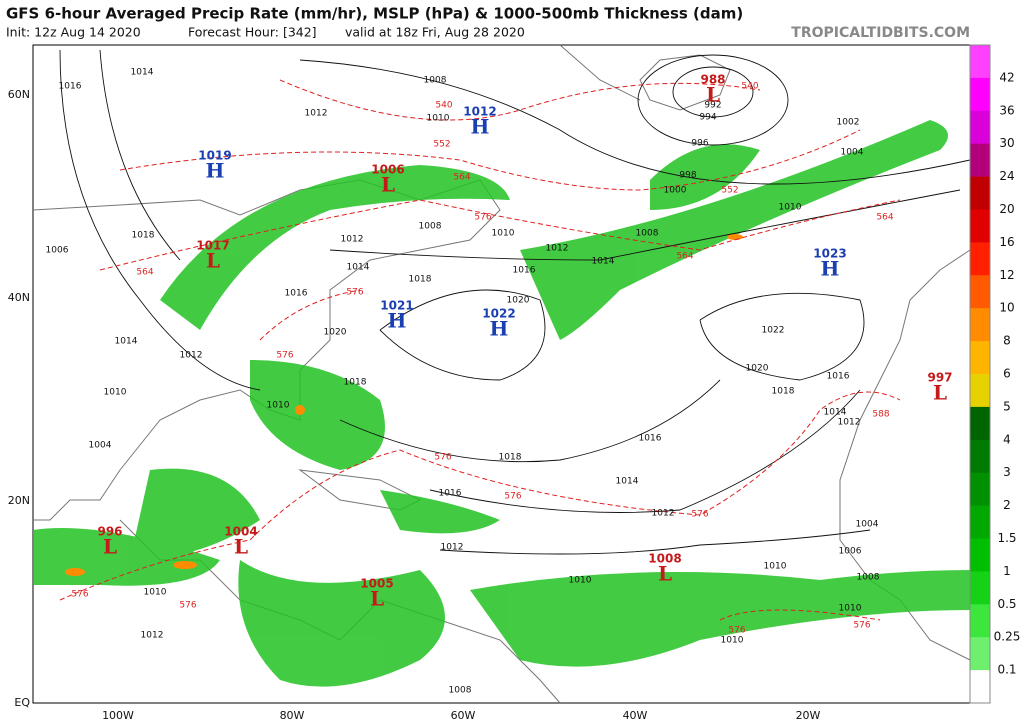 The height and width of the screenshot is (728, 1024). Describe the element at coordinates (109, 532) in the screenshot. I see `pressure-value: 996` at that location.